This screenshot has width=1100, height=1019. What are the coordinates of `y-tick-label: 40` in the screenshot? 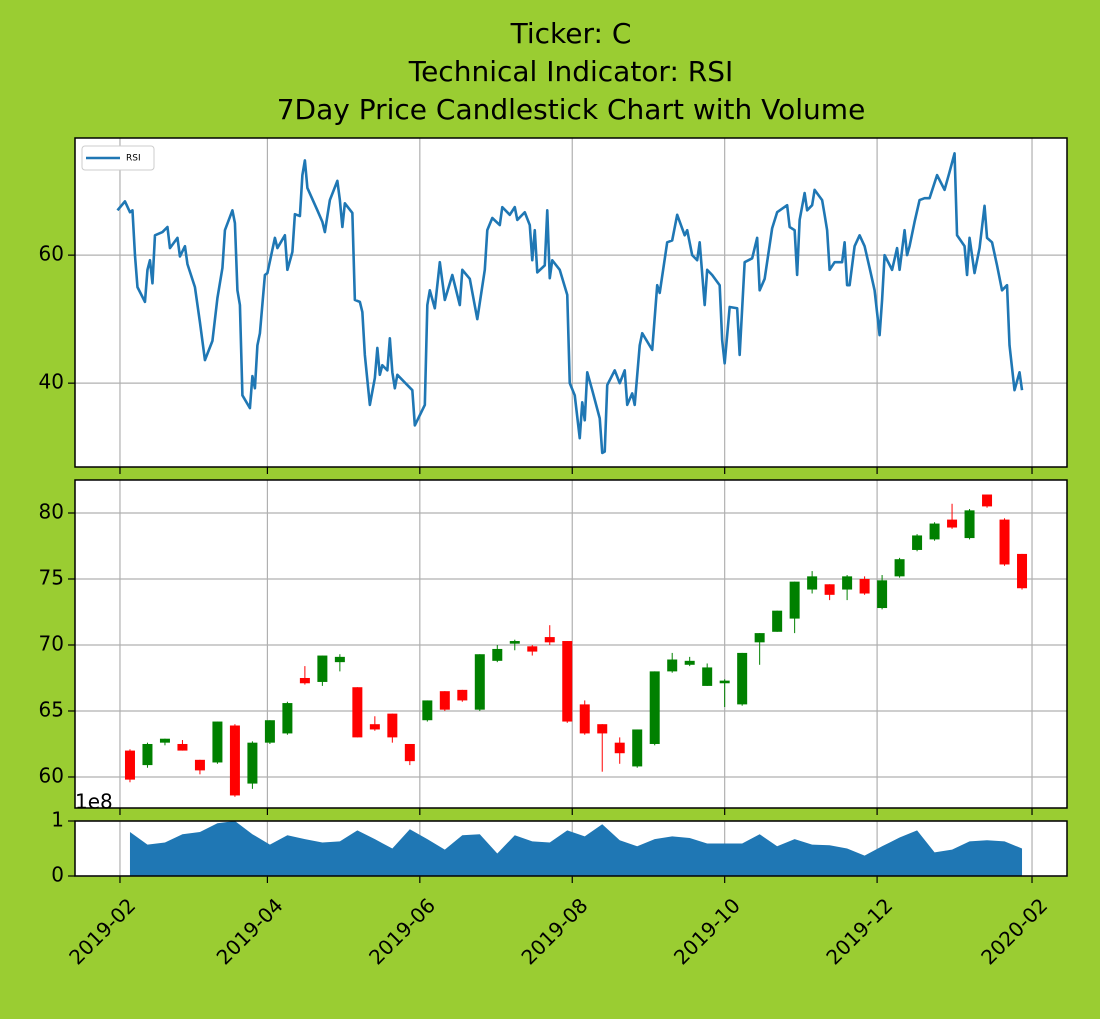 It's located at (51, 382).